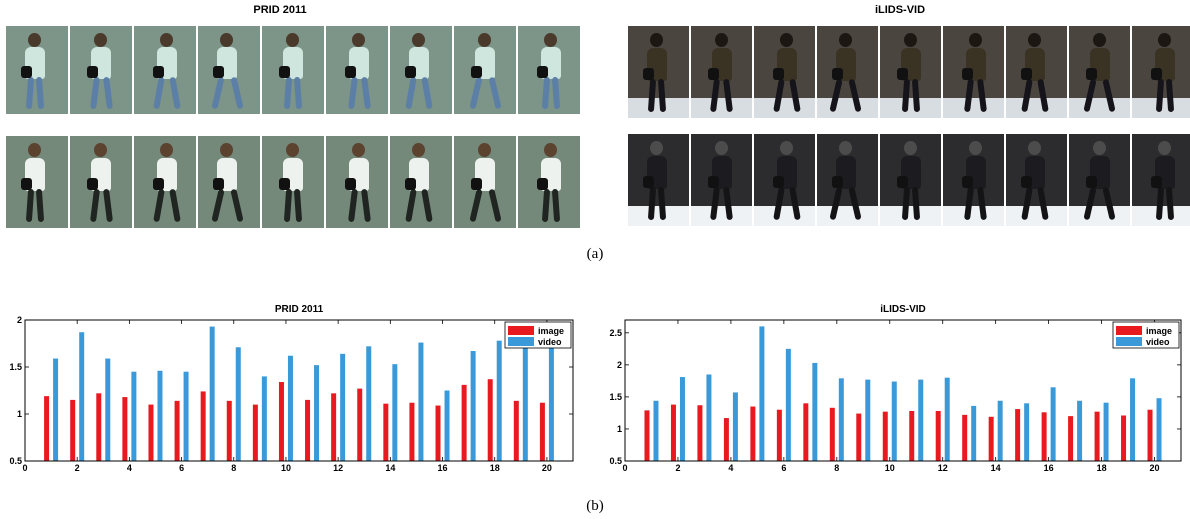  I want to click on y-tick-label: 1, so click(619, 429).